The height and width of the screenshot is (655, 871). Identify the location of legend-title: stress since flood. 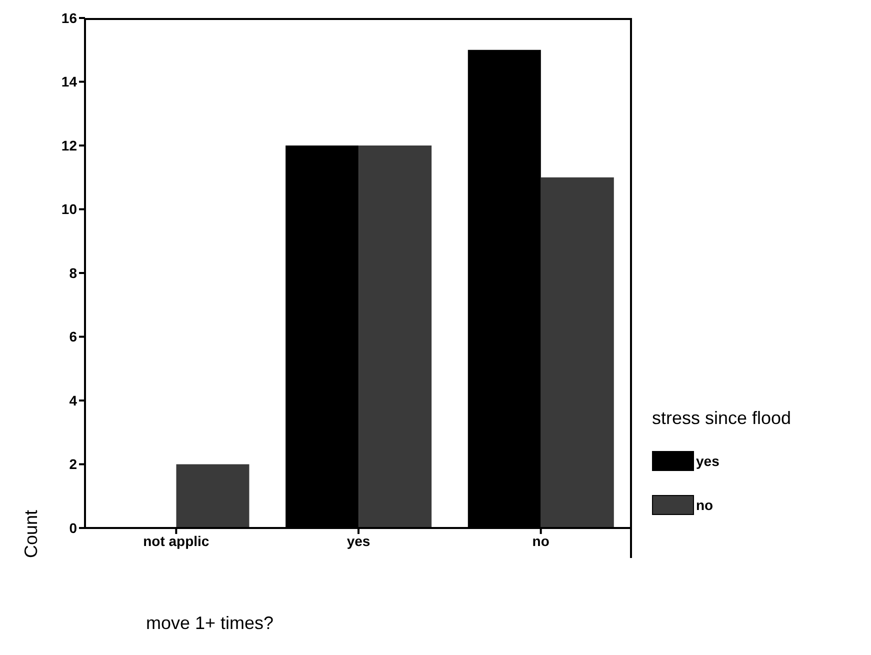
(722, 418).